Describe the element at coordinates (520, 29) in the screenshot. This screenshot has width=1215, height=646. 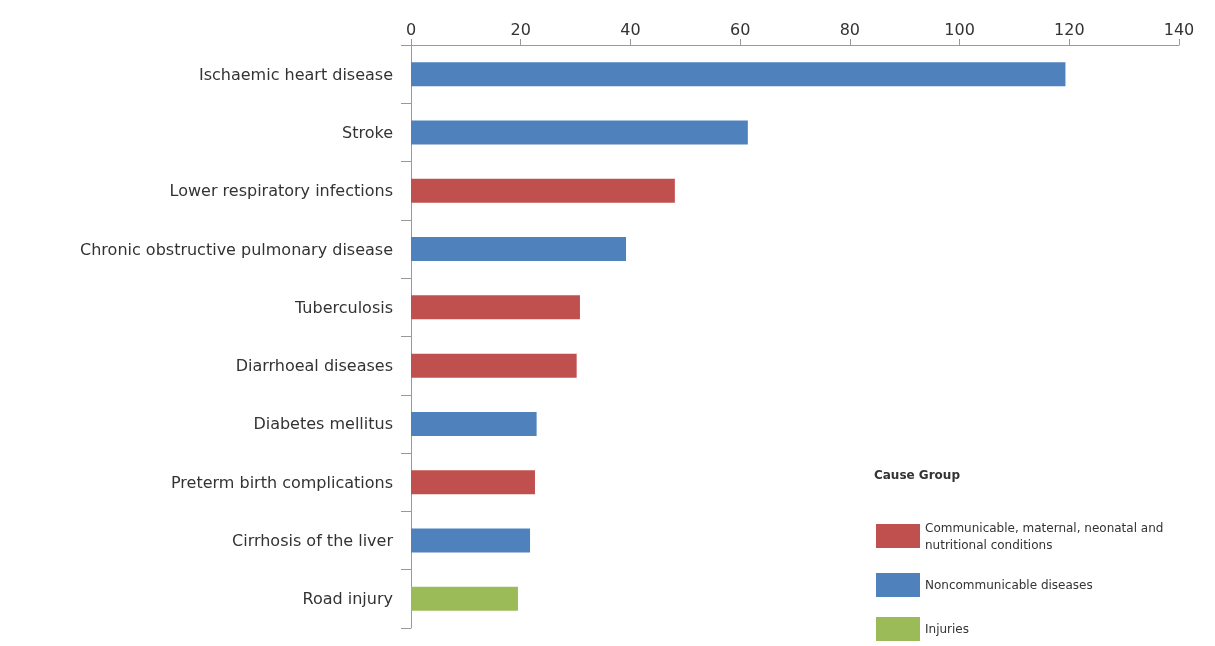
I see `x-tick-label: 20` at that location.